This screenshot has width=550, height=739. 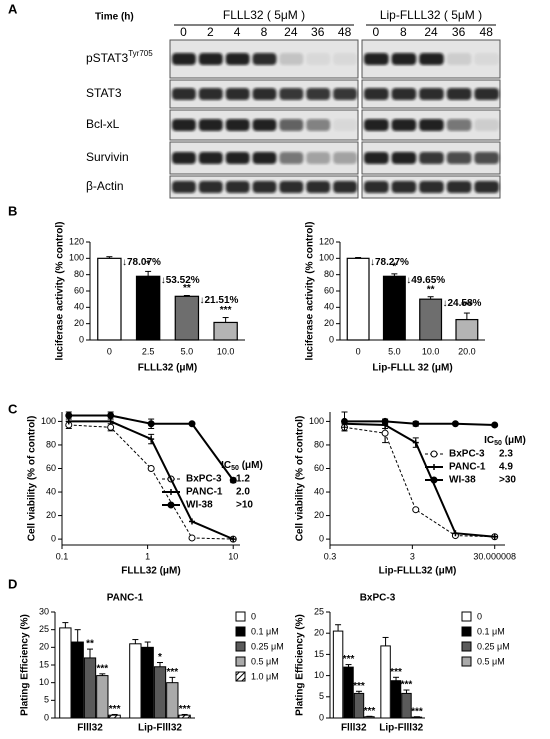 I want to click on legend-title-part: 50, so click(x=498, y=443).